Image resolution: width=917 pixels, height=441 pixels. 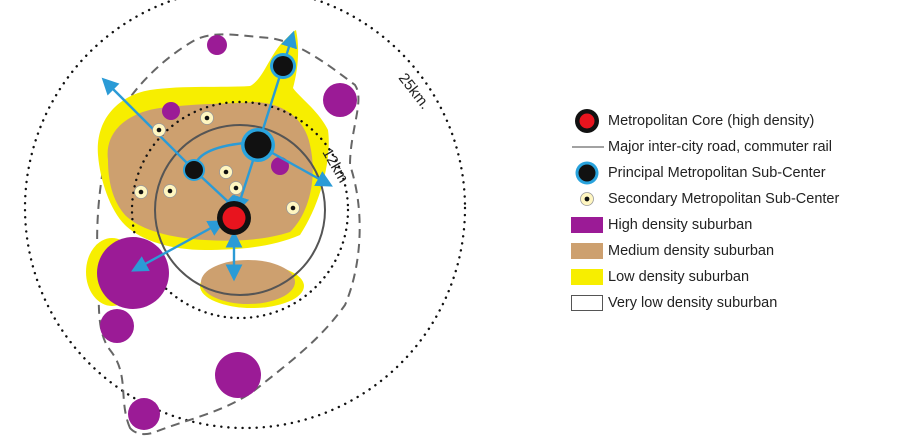 What do you see at coordinates (693, 303) in the screenshot?
I see `legend-label: Very low density suburban` at bounding box center [693, 303].